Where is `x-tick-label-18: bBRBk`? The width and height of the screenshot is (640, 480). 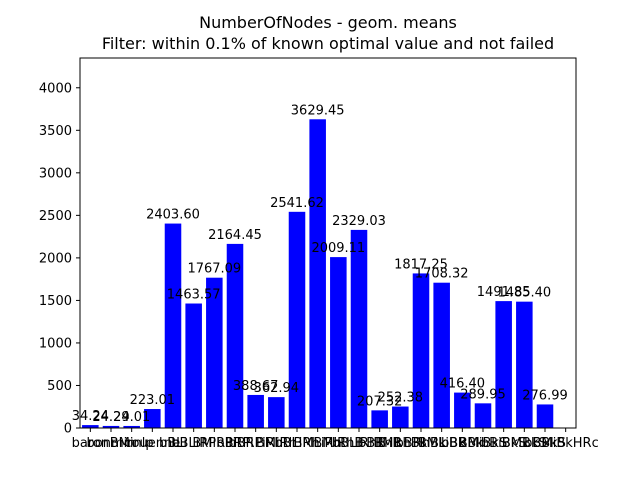 x-tick-label-18: bBRBk is located at coordinates (462, 443).